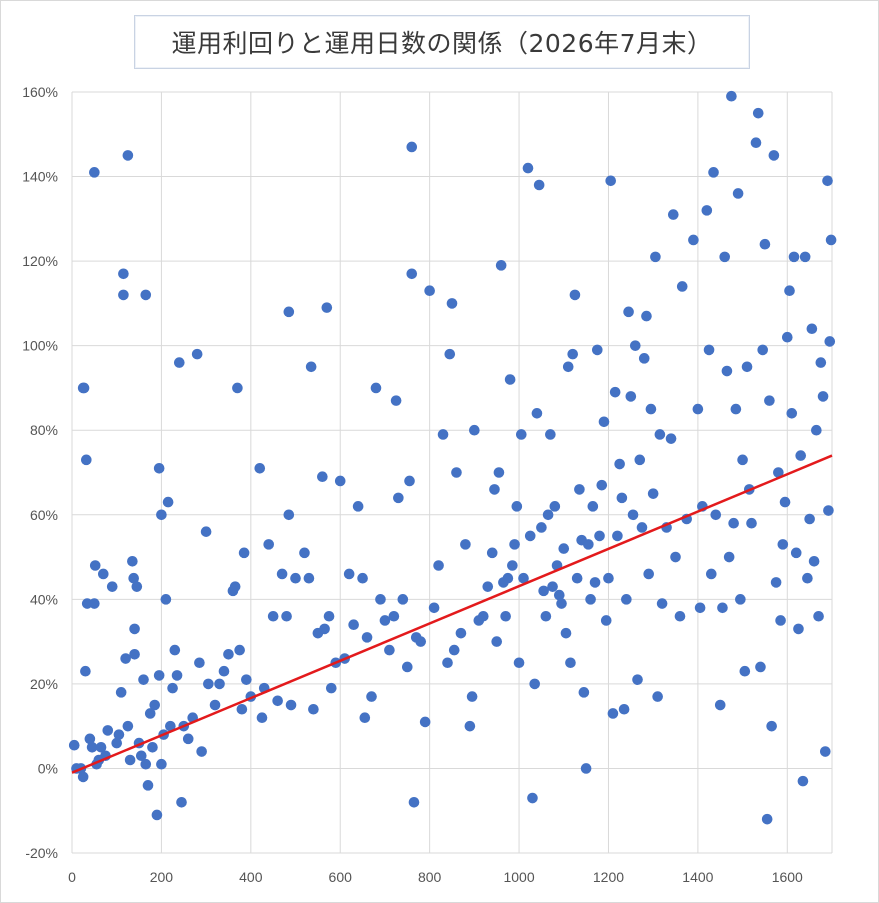 This screenshot has height=903, width=879. Describe the element at coordinates (430, 877) in the screenshot. I see `x-tick-label: 800` at that location.